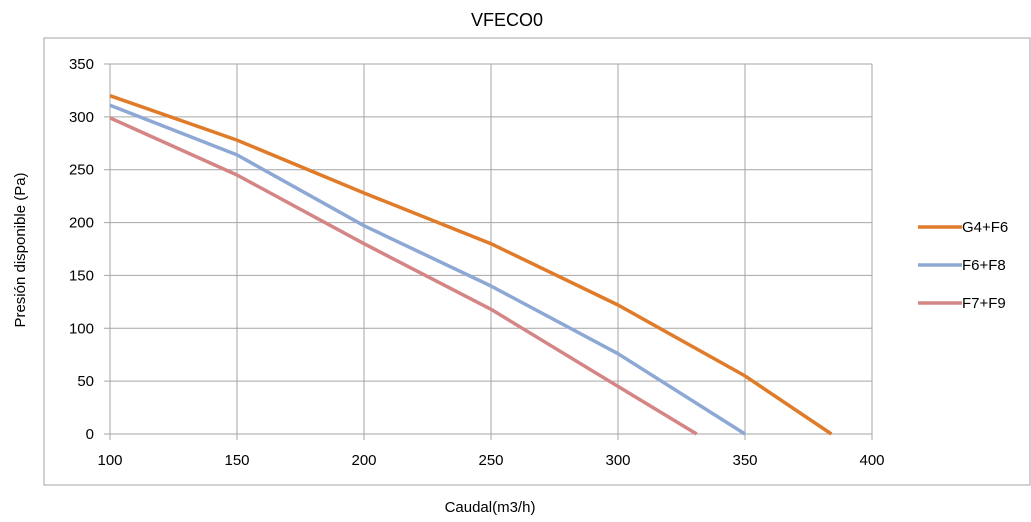 The width and height of the screenshot is (1031, 522). Describe the element at coordinates (363, 460) in the screenshot. I see `x-tick-label: 200` at that location.